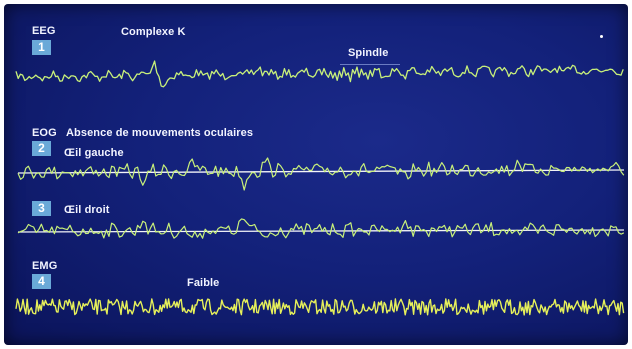 The height and width of the screenshot is (349, 632). What do you see at coordinates (601, 36) in the screenshot?
I see `screen-glare` at bounding box center [601, 36].